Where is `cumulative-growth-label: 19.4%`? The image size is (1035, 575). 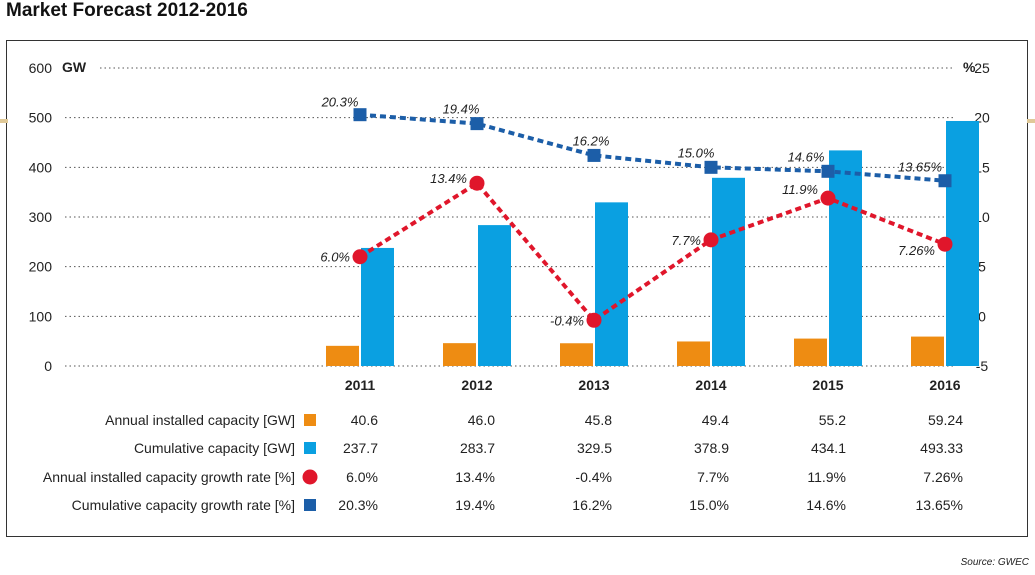 cumulative-growth-label: 19.4% is located at coordinates (461, 109).